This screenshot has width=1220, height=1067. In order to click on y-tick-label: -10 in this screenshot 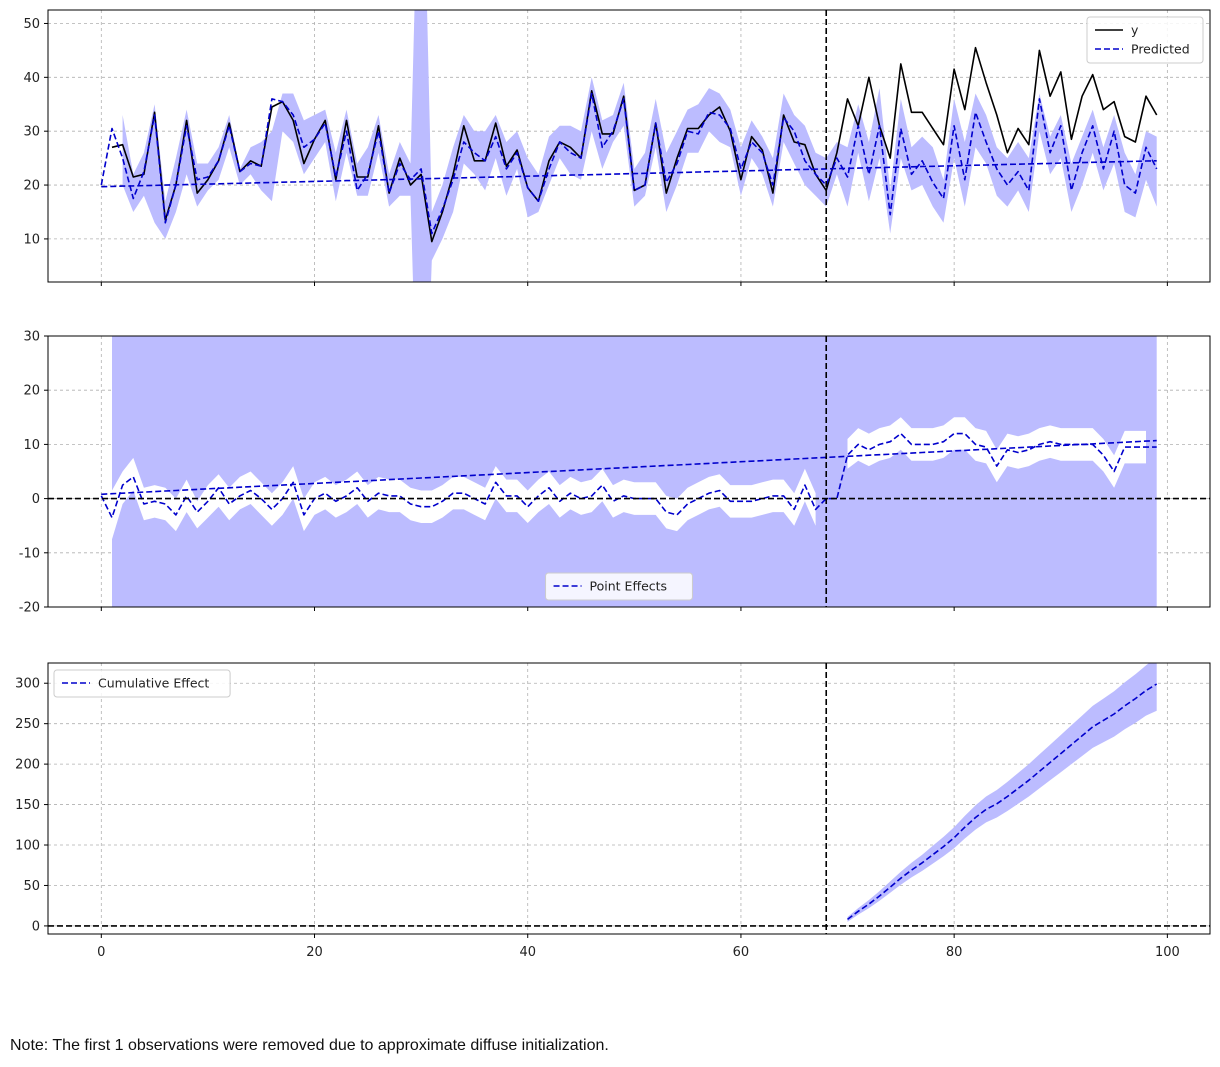, I will do `click(29, 553)`.